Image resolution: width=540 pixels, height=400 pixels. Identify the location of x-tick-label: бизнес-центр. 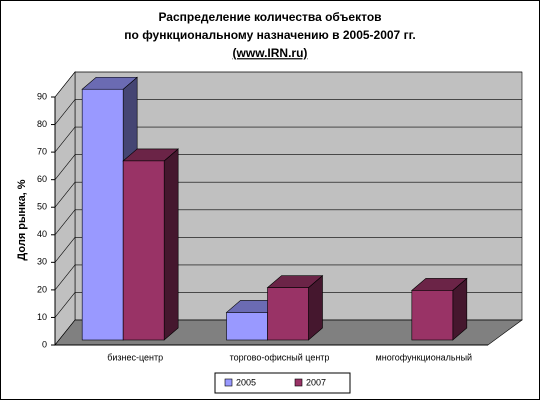
(135, 357).